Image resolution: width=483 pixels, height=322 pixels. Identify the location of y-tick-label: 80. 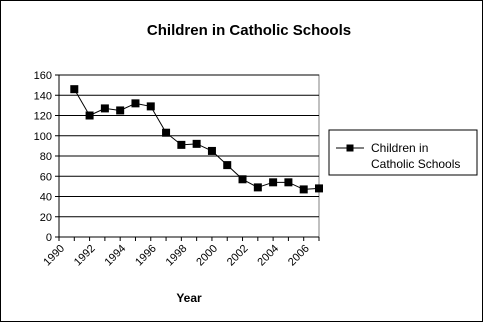
(46, 157).